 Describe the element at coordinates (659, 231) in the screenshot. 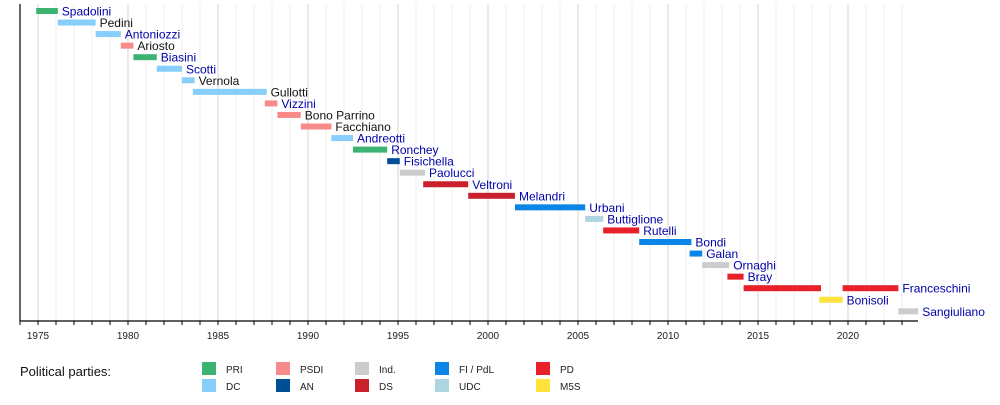

I see `minister-label: Rutelli` at that location.